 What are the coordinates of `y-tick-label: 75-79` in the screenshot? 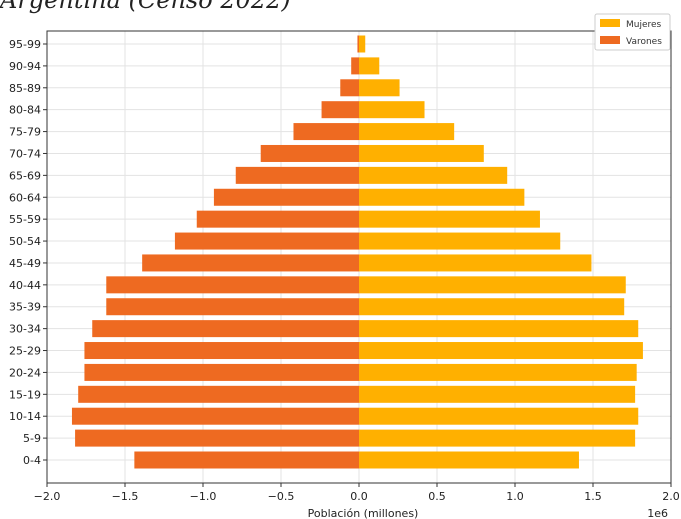 It's located at (25, 132).